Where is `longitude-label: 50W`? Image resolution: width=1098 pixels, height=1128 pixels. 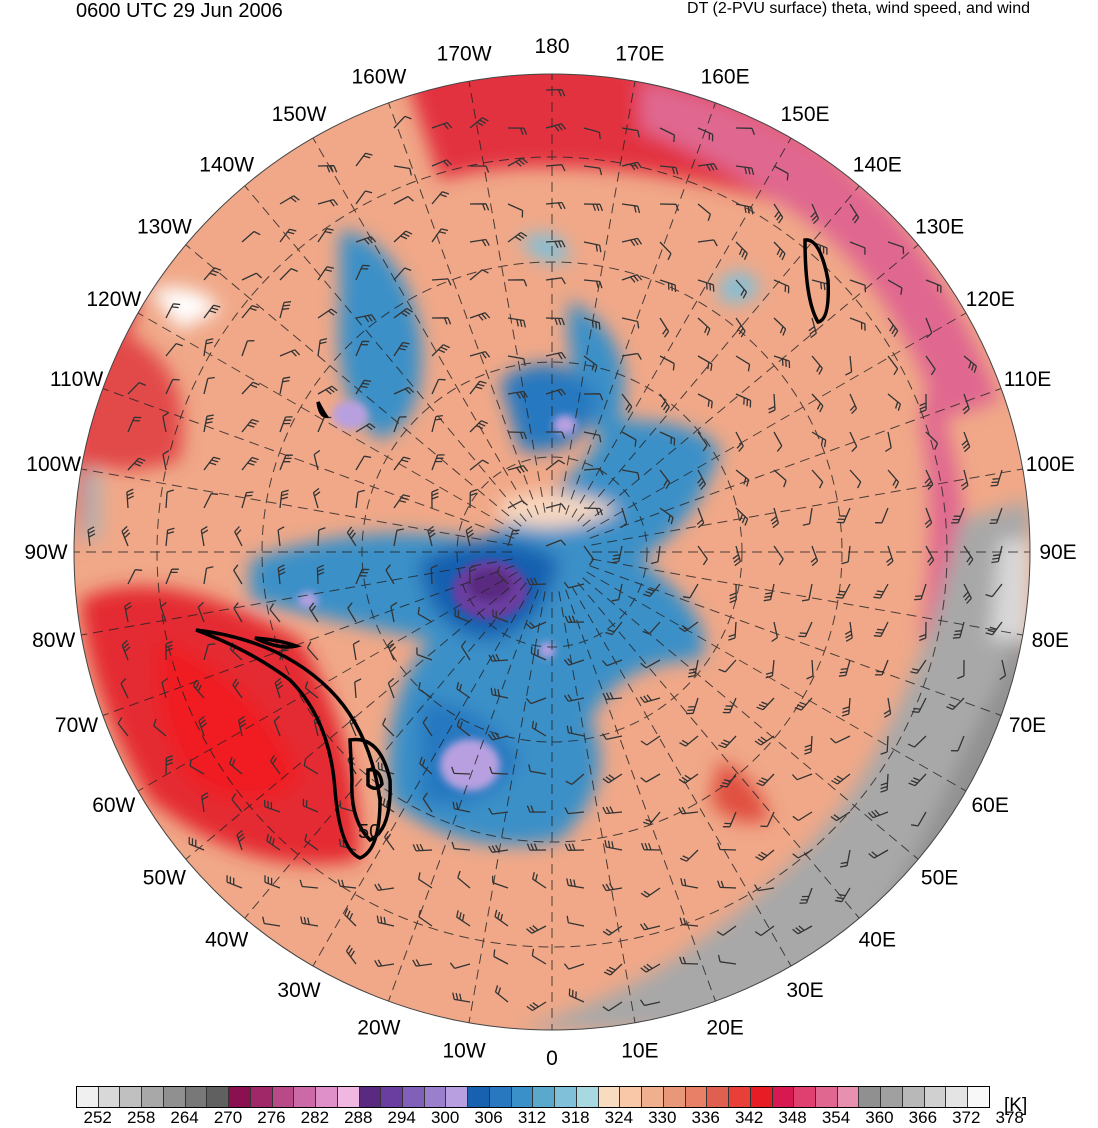
longitude-label: 50W is located at coordinates (164, 877).